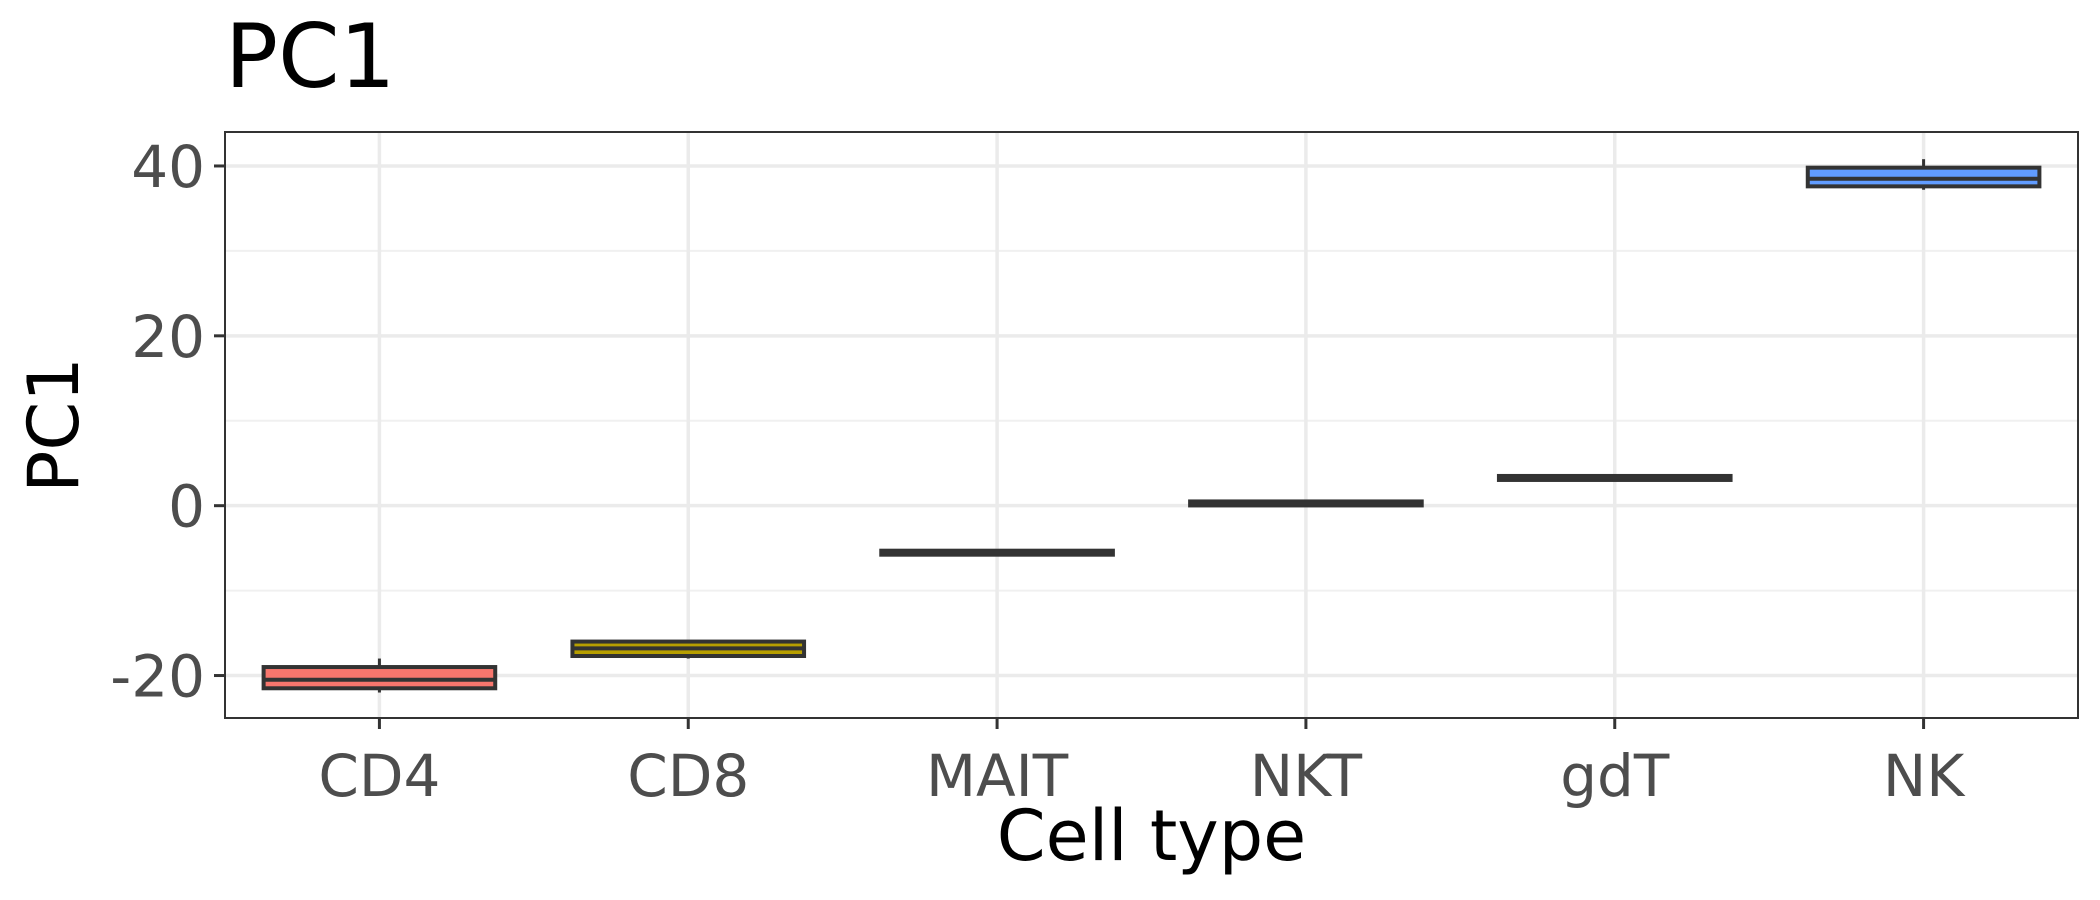  I want to click on x-tick-label: NK, so click(1924, 776).